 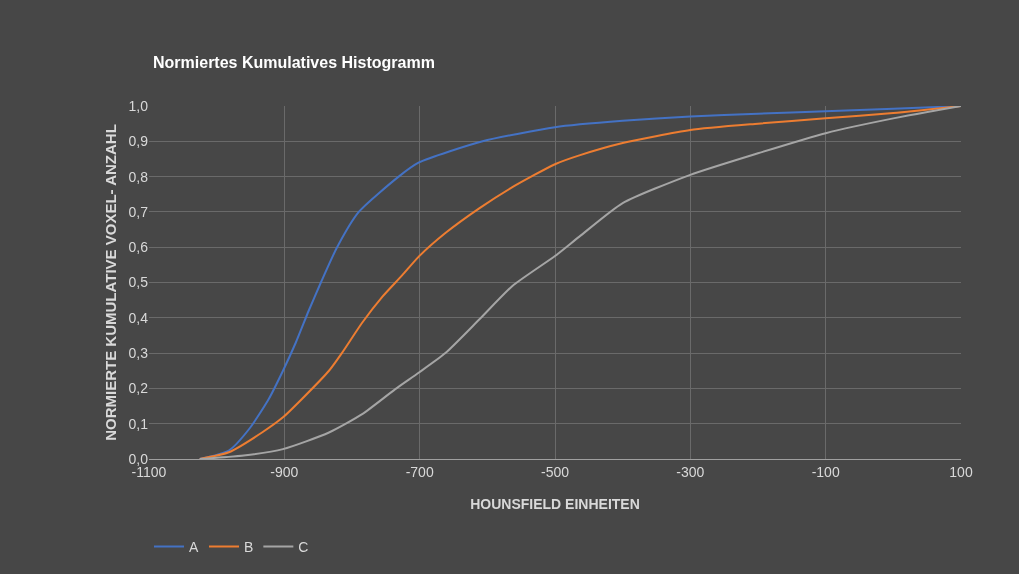 What do you see at coordinates (138, 388) in the screenshot?
I see `y-tick-label: 0,2` at bounding box center [138, 388].